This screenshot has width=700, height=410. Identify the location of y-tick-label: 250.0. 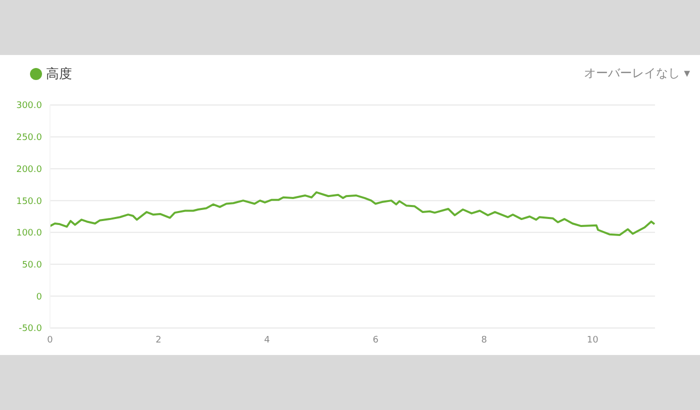
(29, 138).